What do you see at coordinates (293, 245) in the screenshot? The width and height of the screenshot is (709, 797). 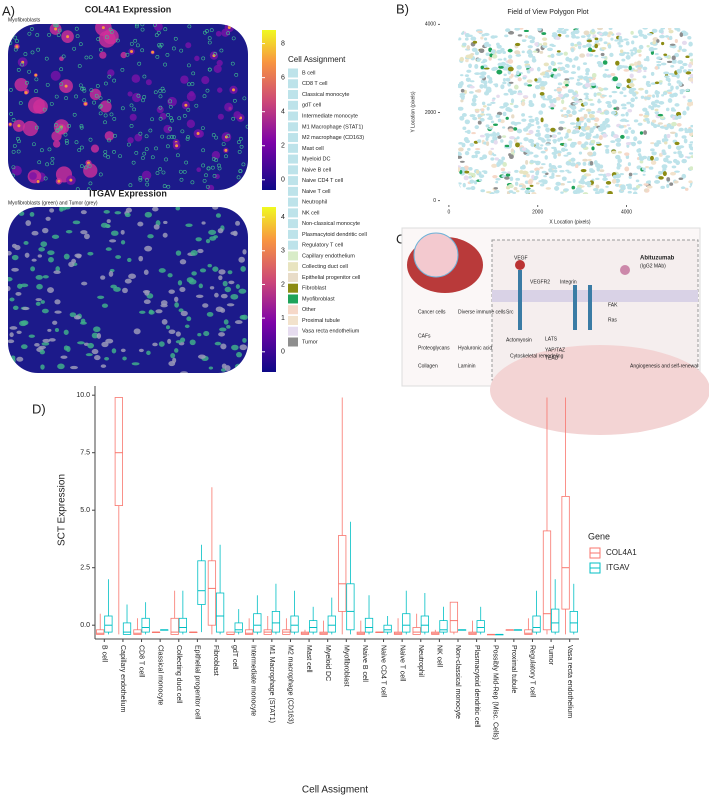 I see `legend-swatch` at bounding box center [293, 245].